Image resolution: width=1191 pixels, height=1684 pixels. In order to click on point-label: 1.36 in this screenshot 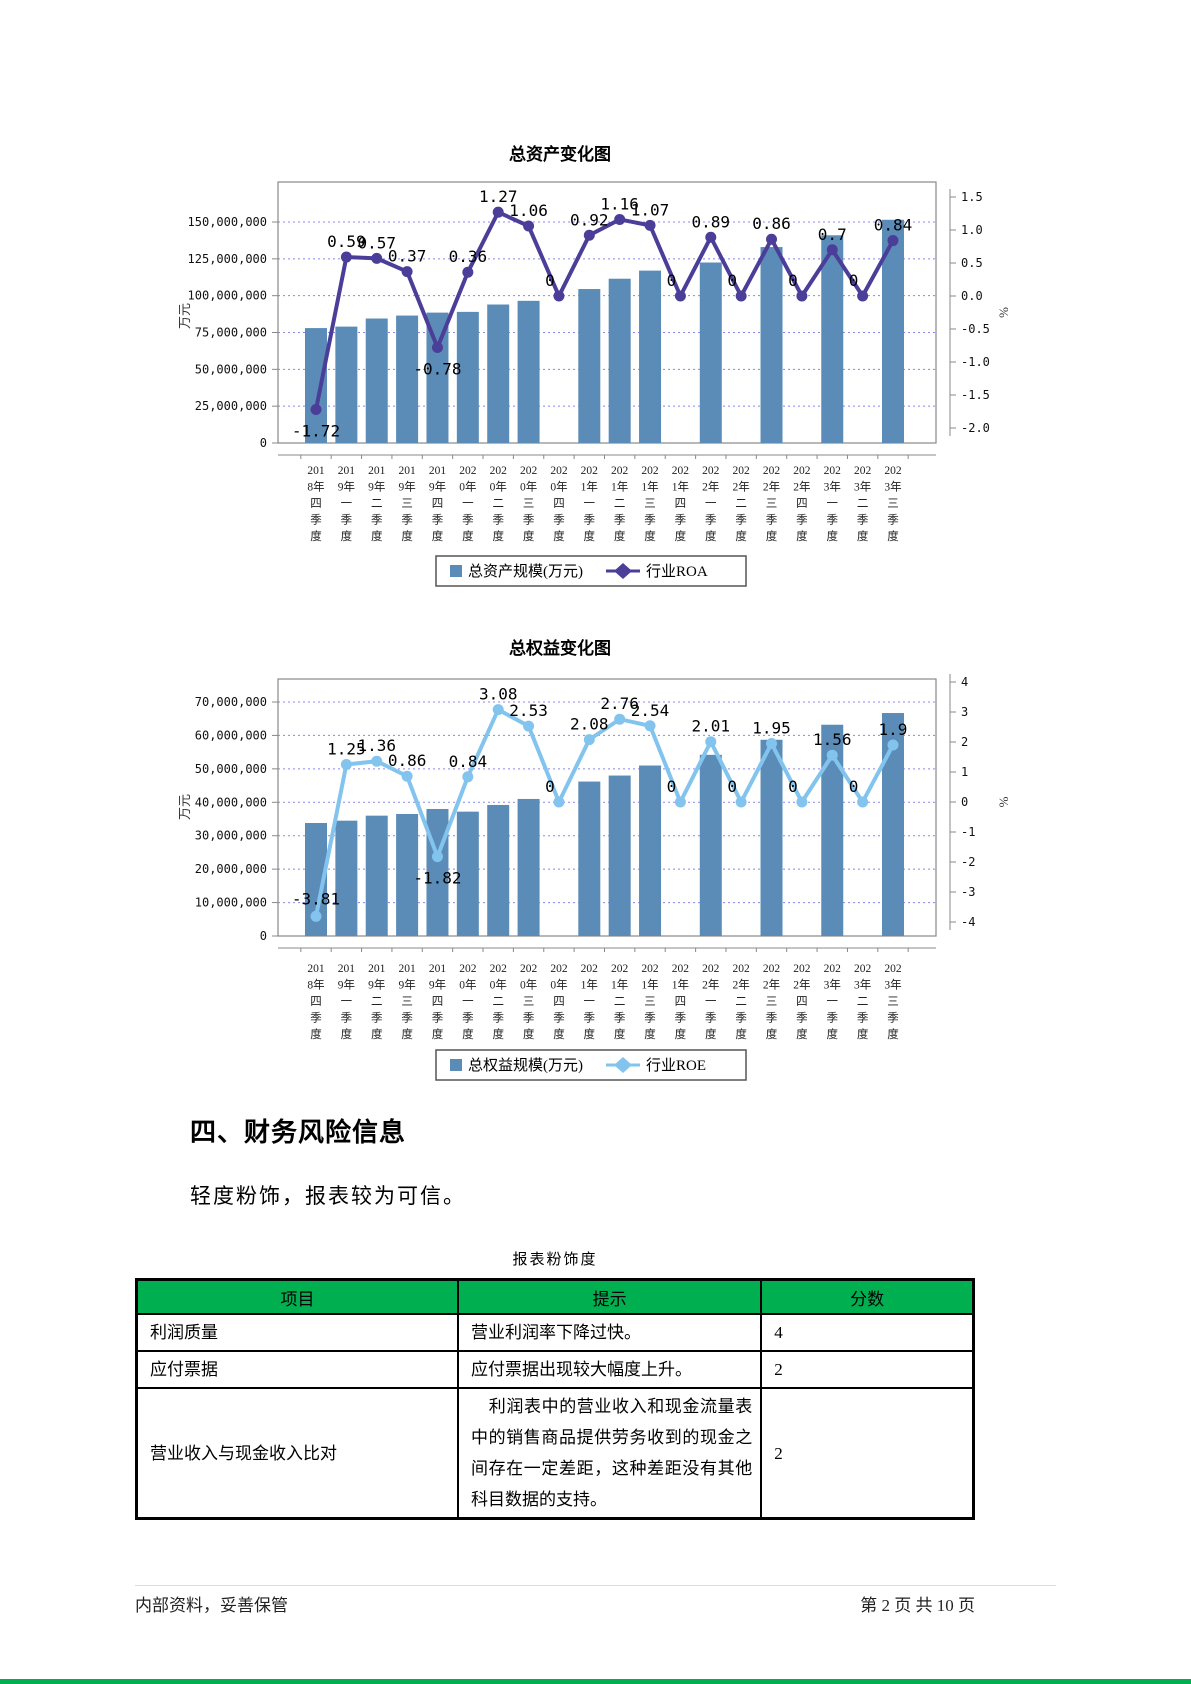, I will do `click(376, 745)`.